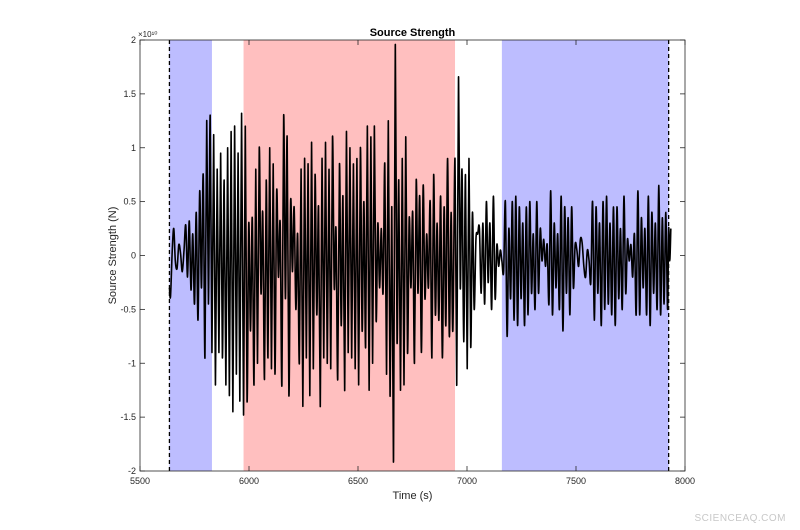 The width and height of the screenshot is (800, 530). What do you see at coordinates (358, 481) in the screenshot?
I see `x-tick-label: 6500` at bounding box center [358, 481].